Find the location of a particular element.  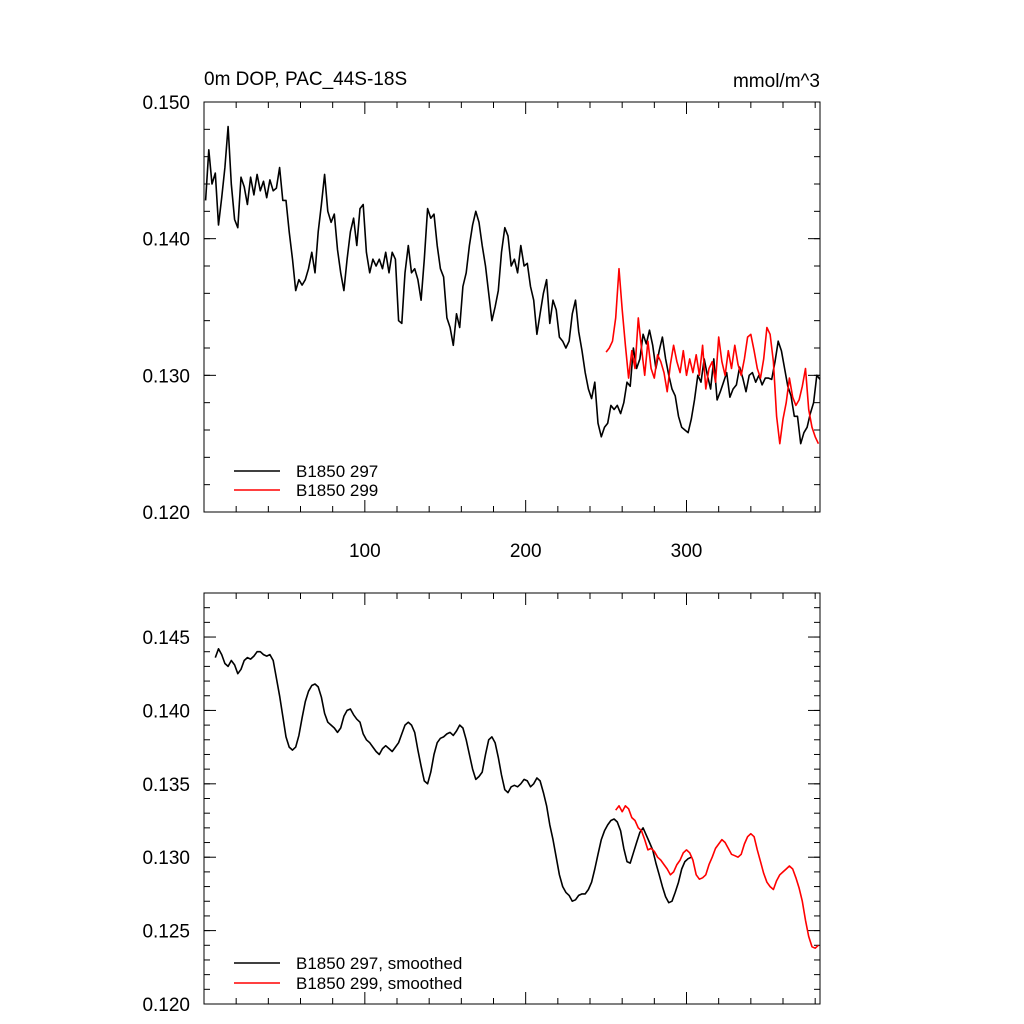

bottom-panel-legend: B1850 297, smoothed B1850 299, smoothed is located at coordinates (348, 973).